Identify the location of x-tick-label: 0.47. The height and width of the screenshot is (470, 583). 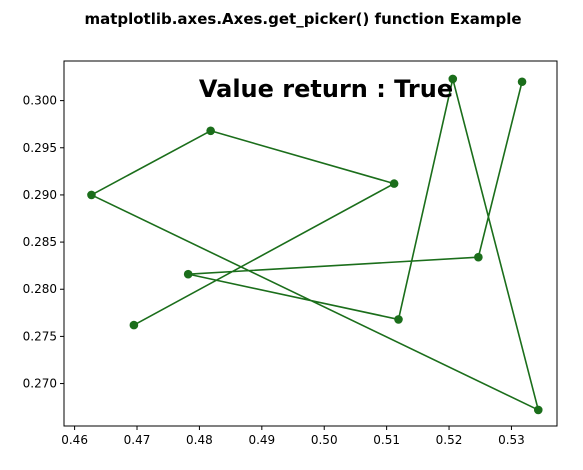
(137, 440).